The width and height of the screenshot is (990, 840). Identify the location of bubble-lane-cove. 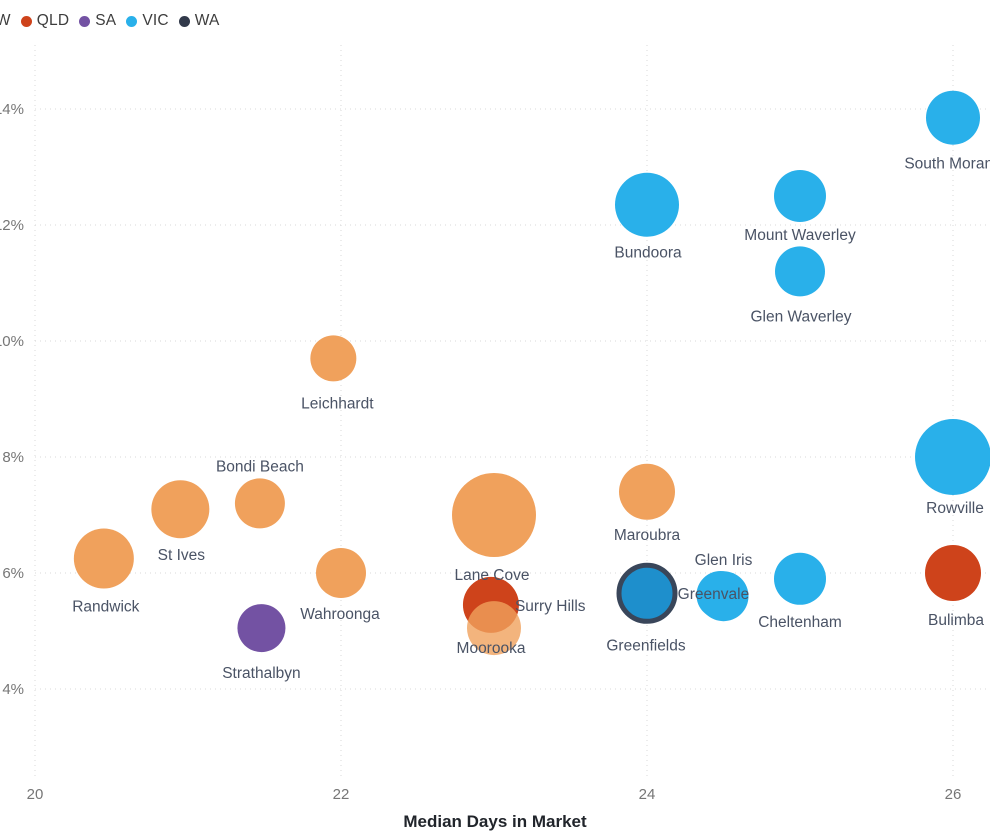
(494, 515).